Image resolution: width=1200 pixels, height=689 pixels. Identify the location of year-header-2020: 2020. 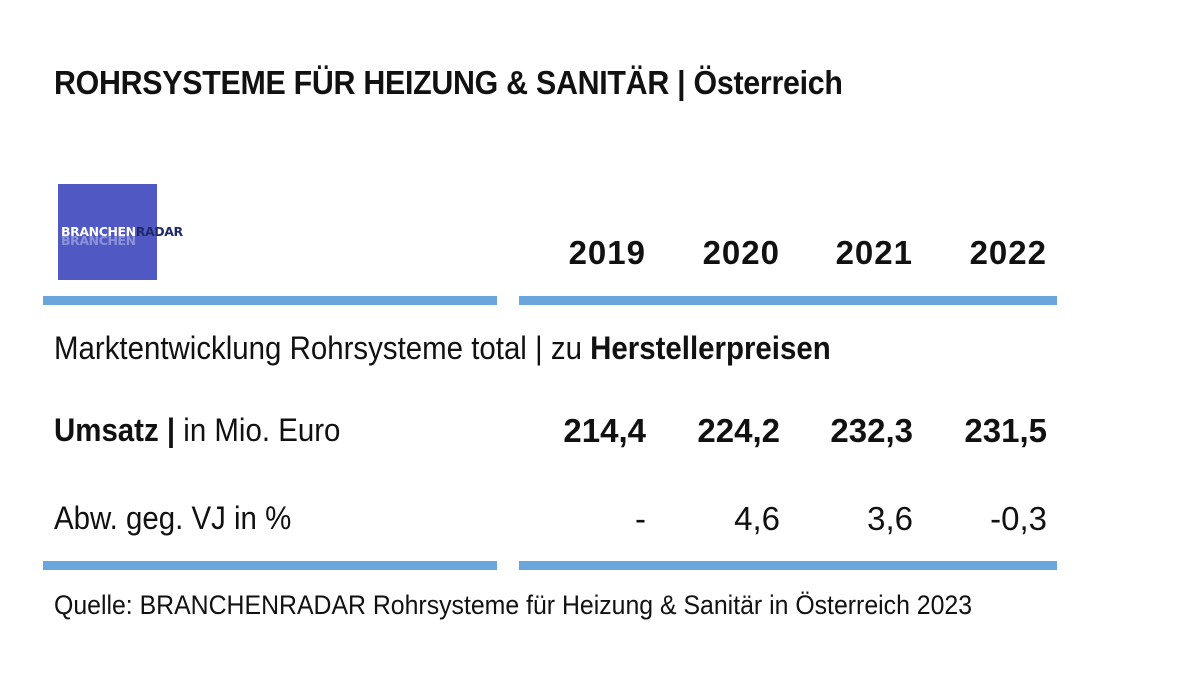
(741, 252).